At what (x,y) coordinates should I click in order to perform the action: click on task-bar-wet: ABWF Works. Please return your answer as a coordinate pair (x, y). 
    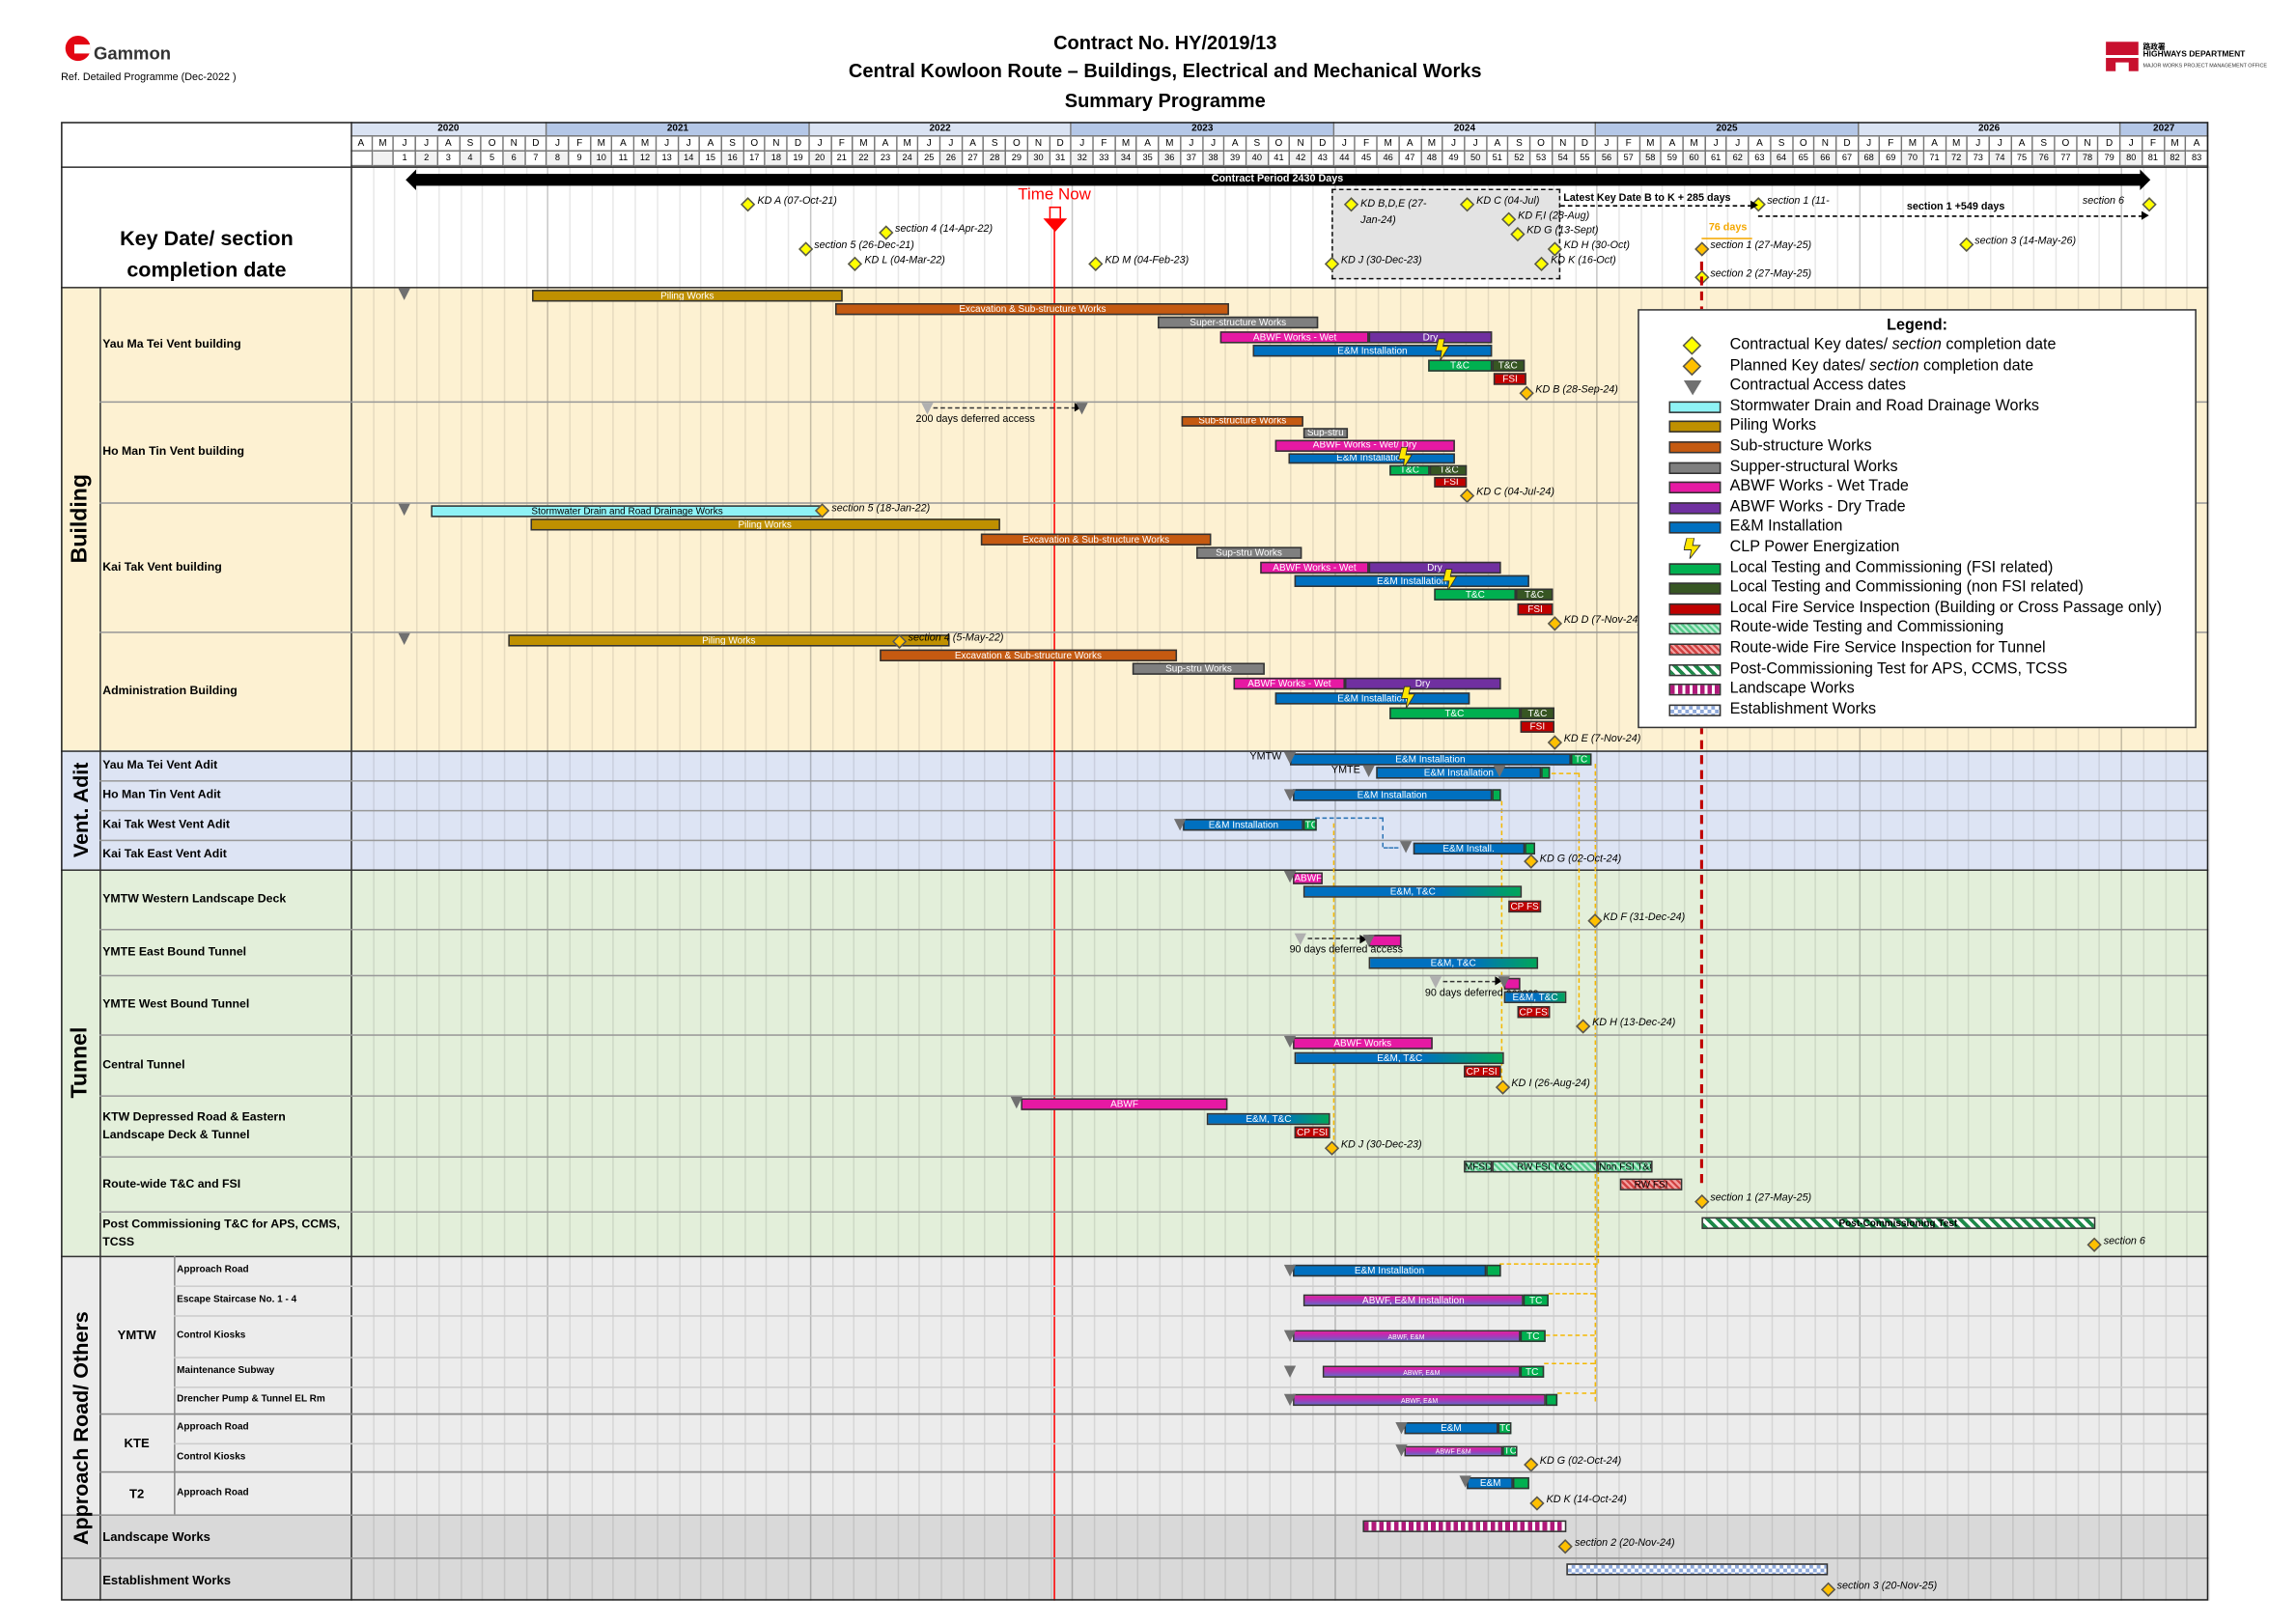
    Looking at the image, I should click on (1363, 1044).